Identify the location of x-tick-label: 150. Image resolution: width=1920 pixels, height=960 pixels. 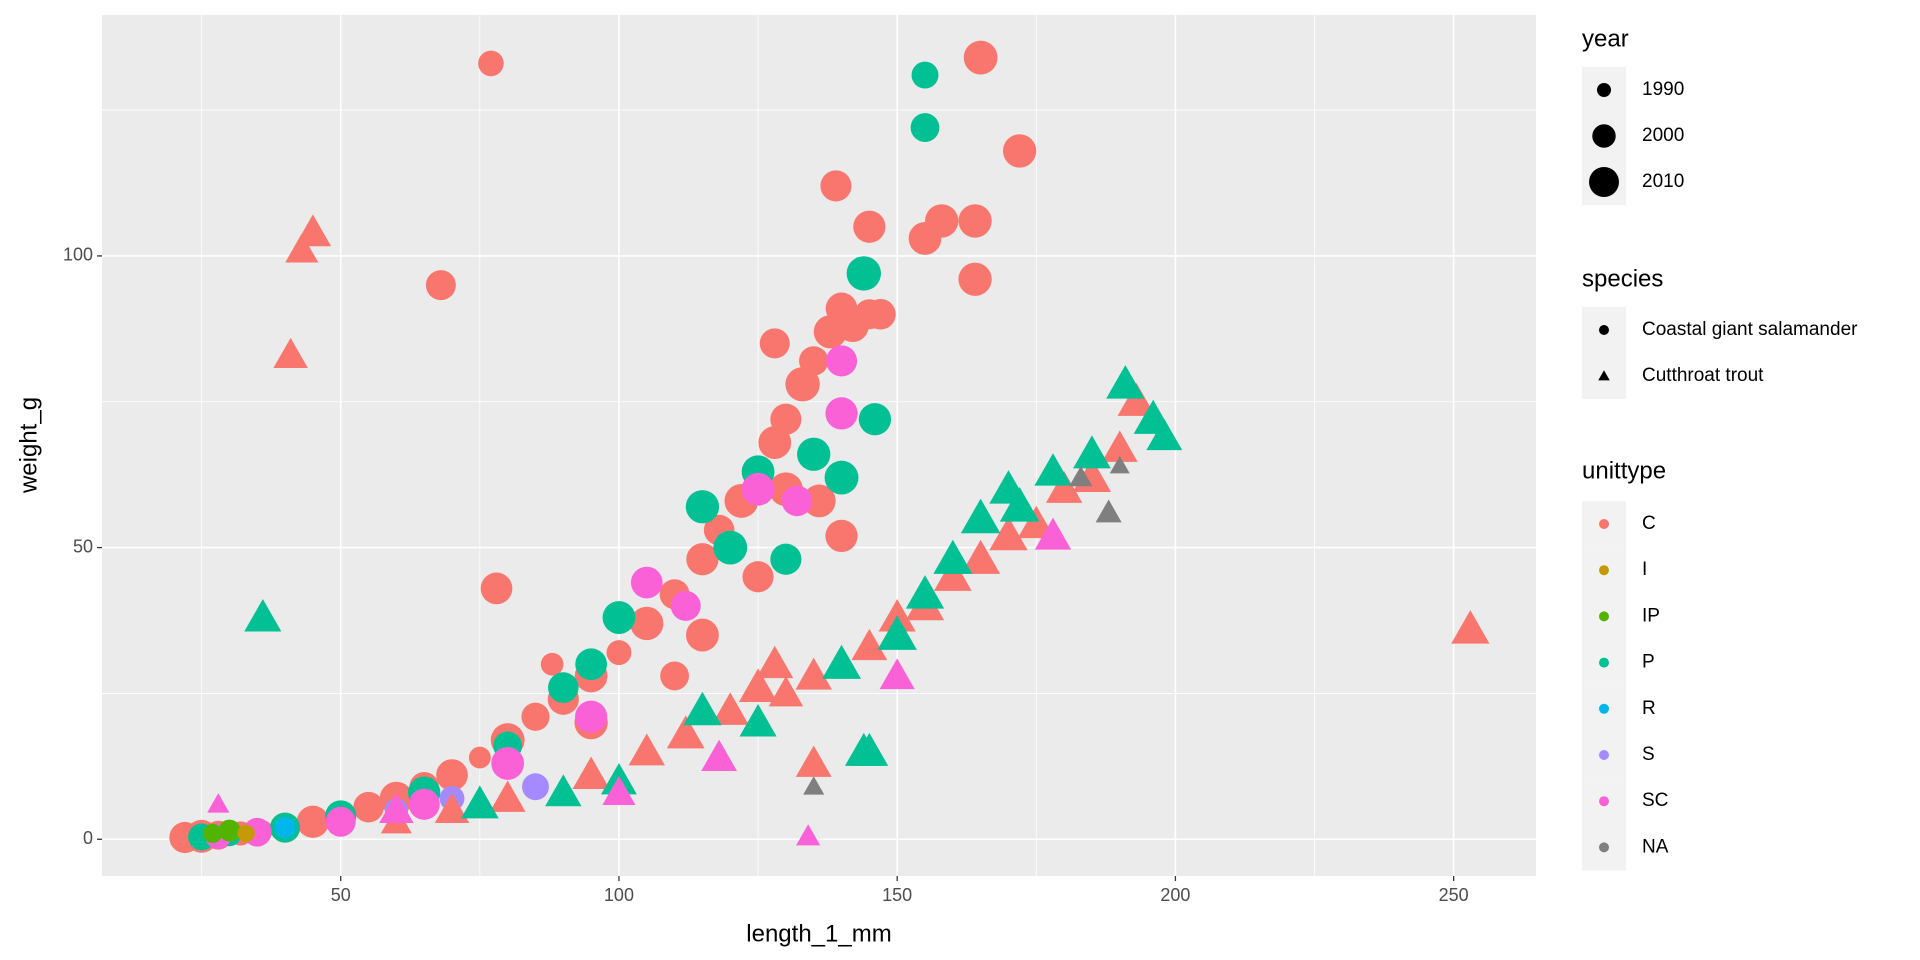
(897, 895).